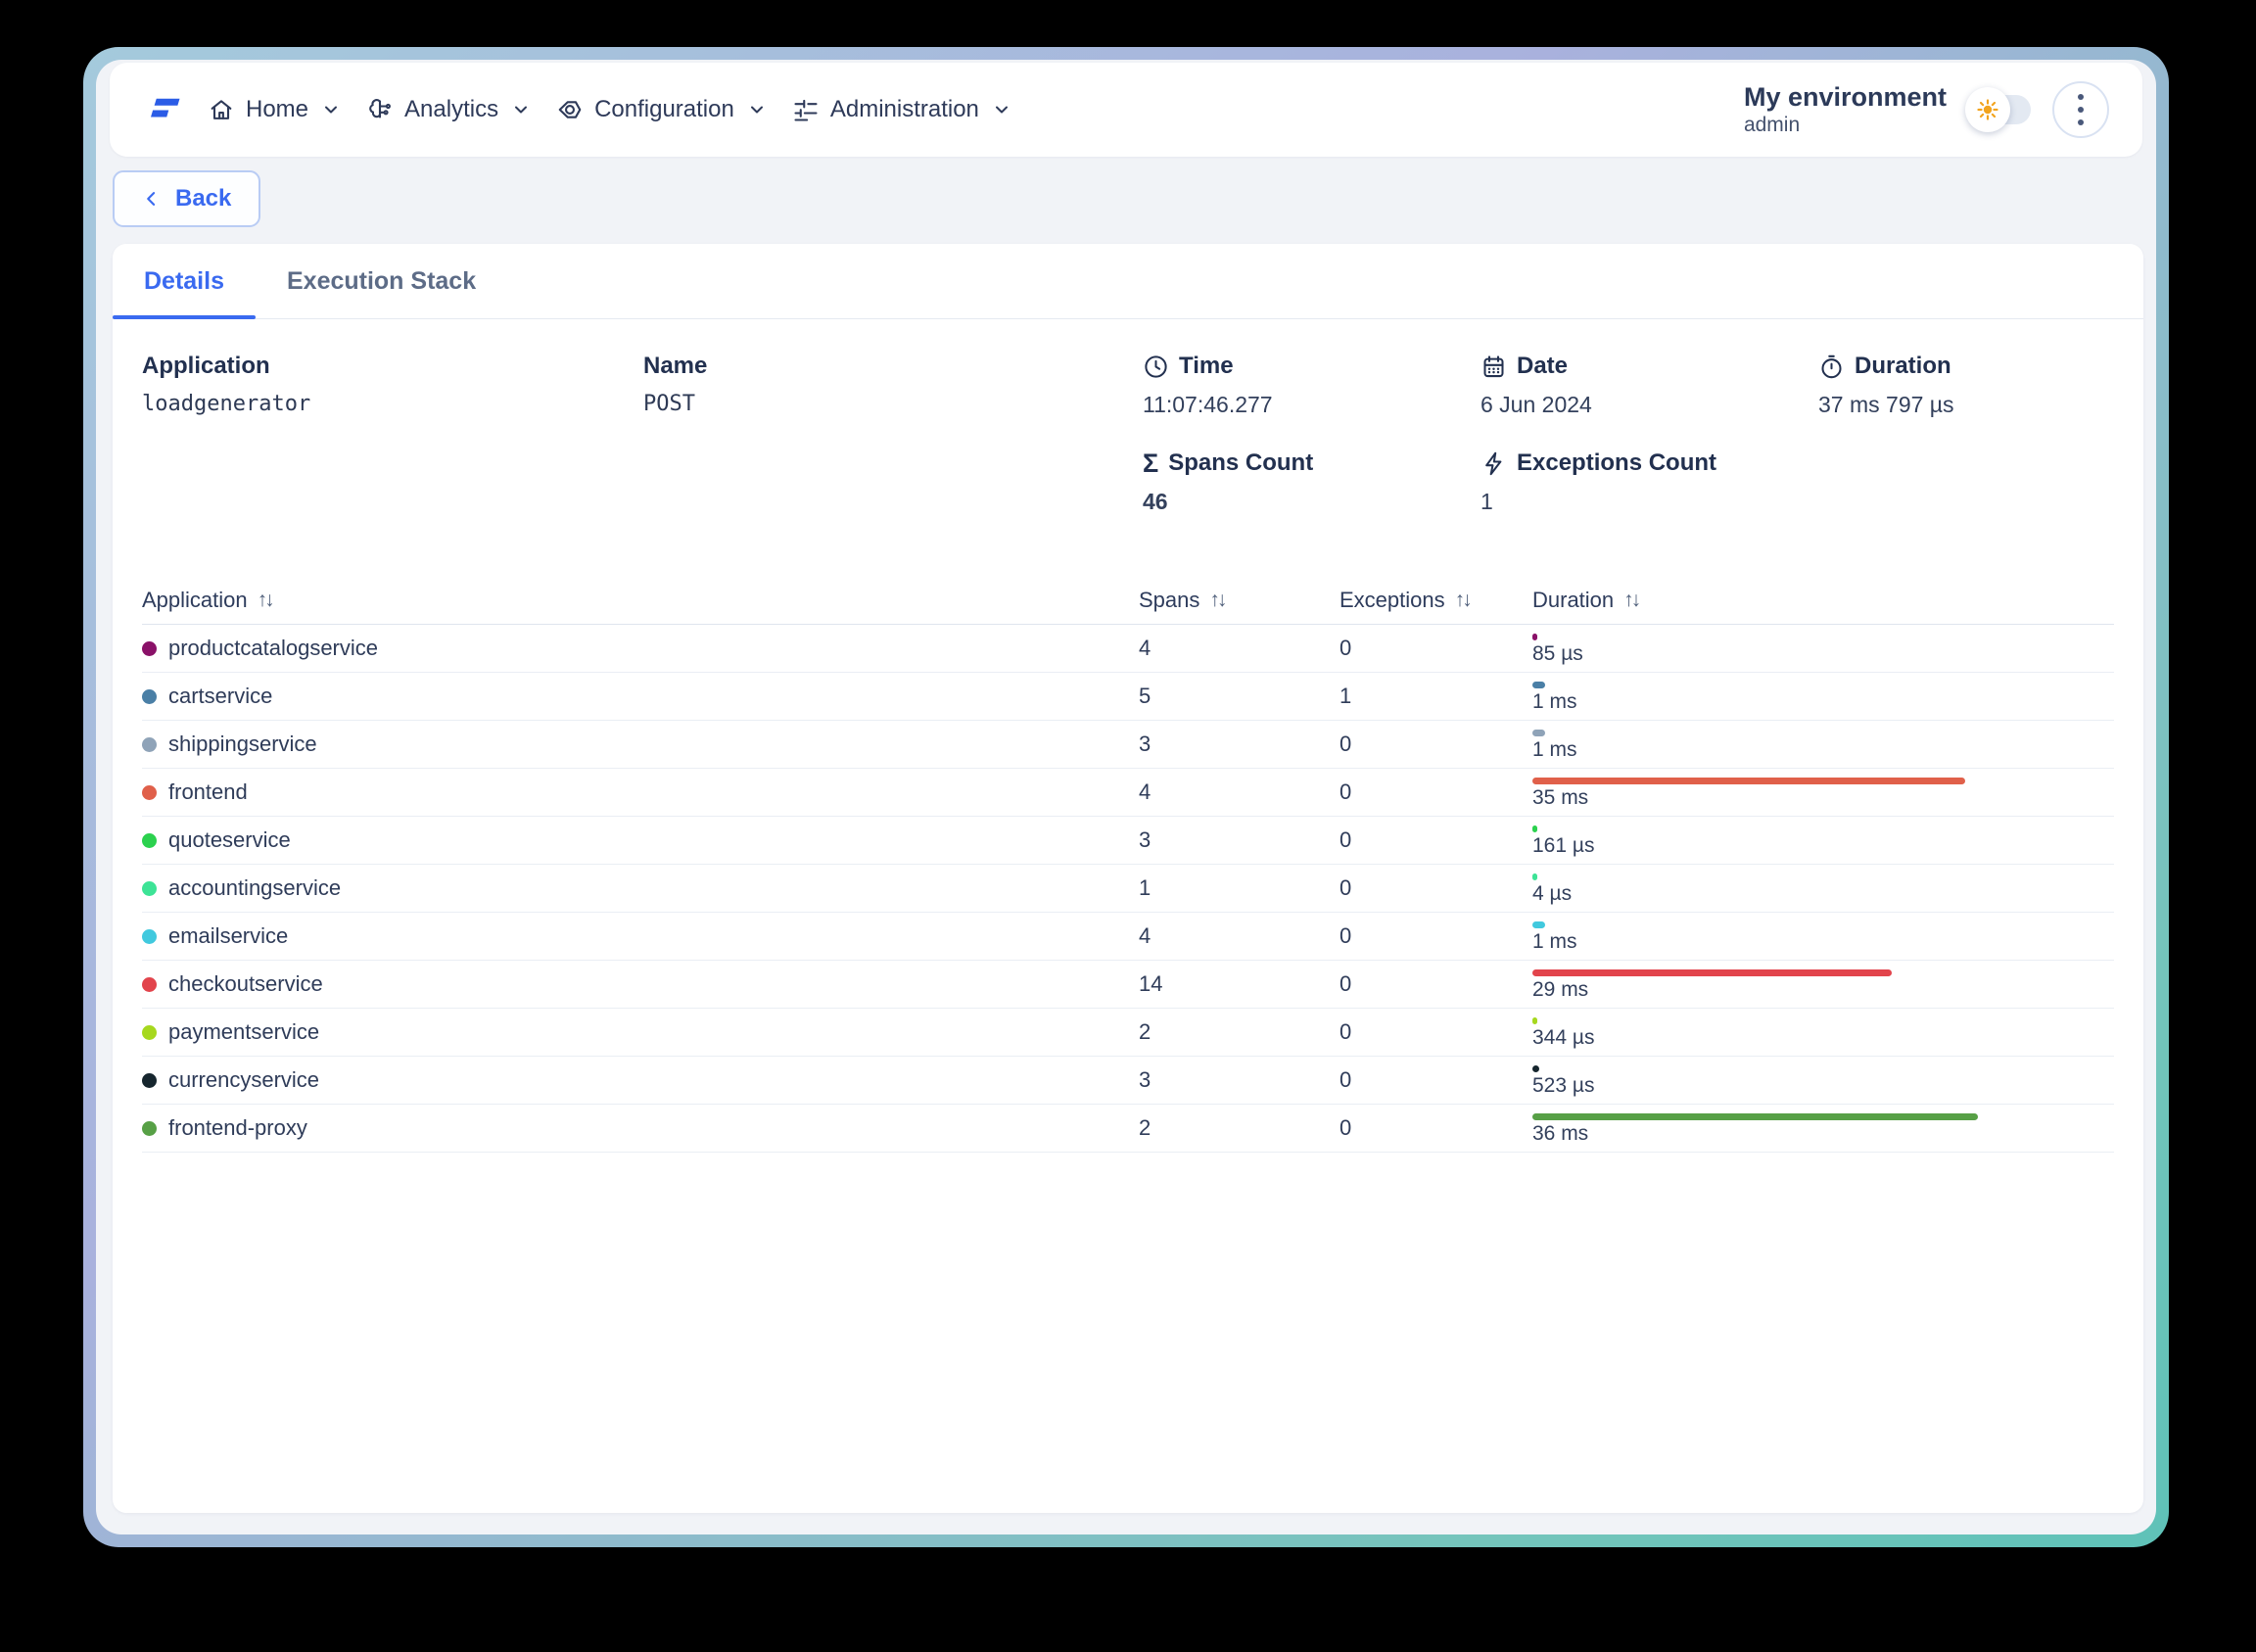 Image resolution: width=2256 pixels, height=1652 pixels. I want to click on sort-spans-header: Spans ↑↓, so click(1239, 600).